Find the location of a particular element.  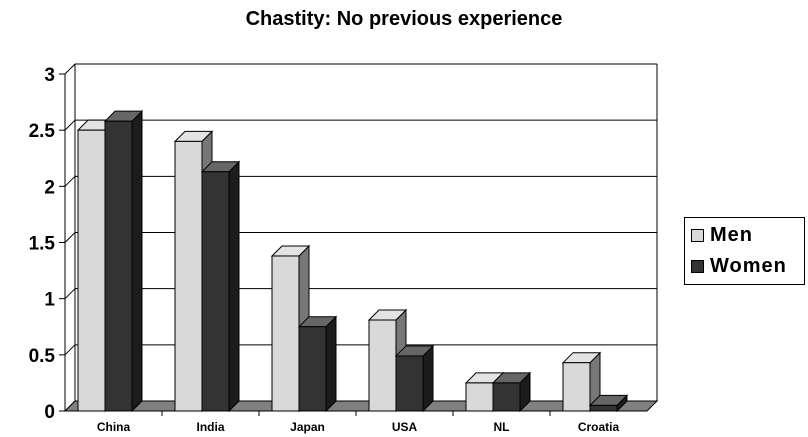

bar-men-nl is located at coordinates (479, 397).